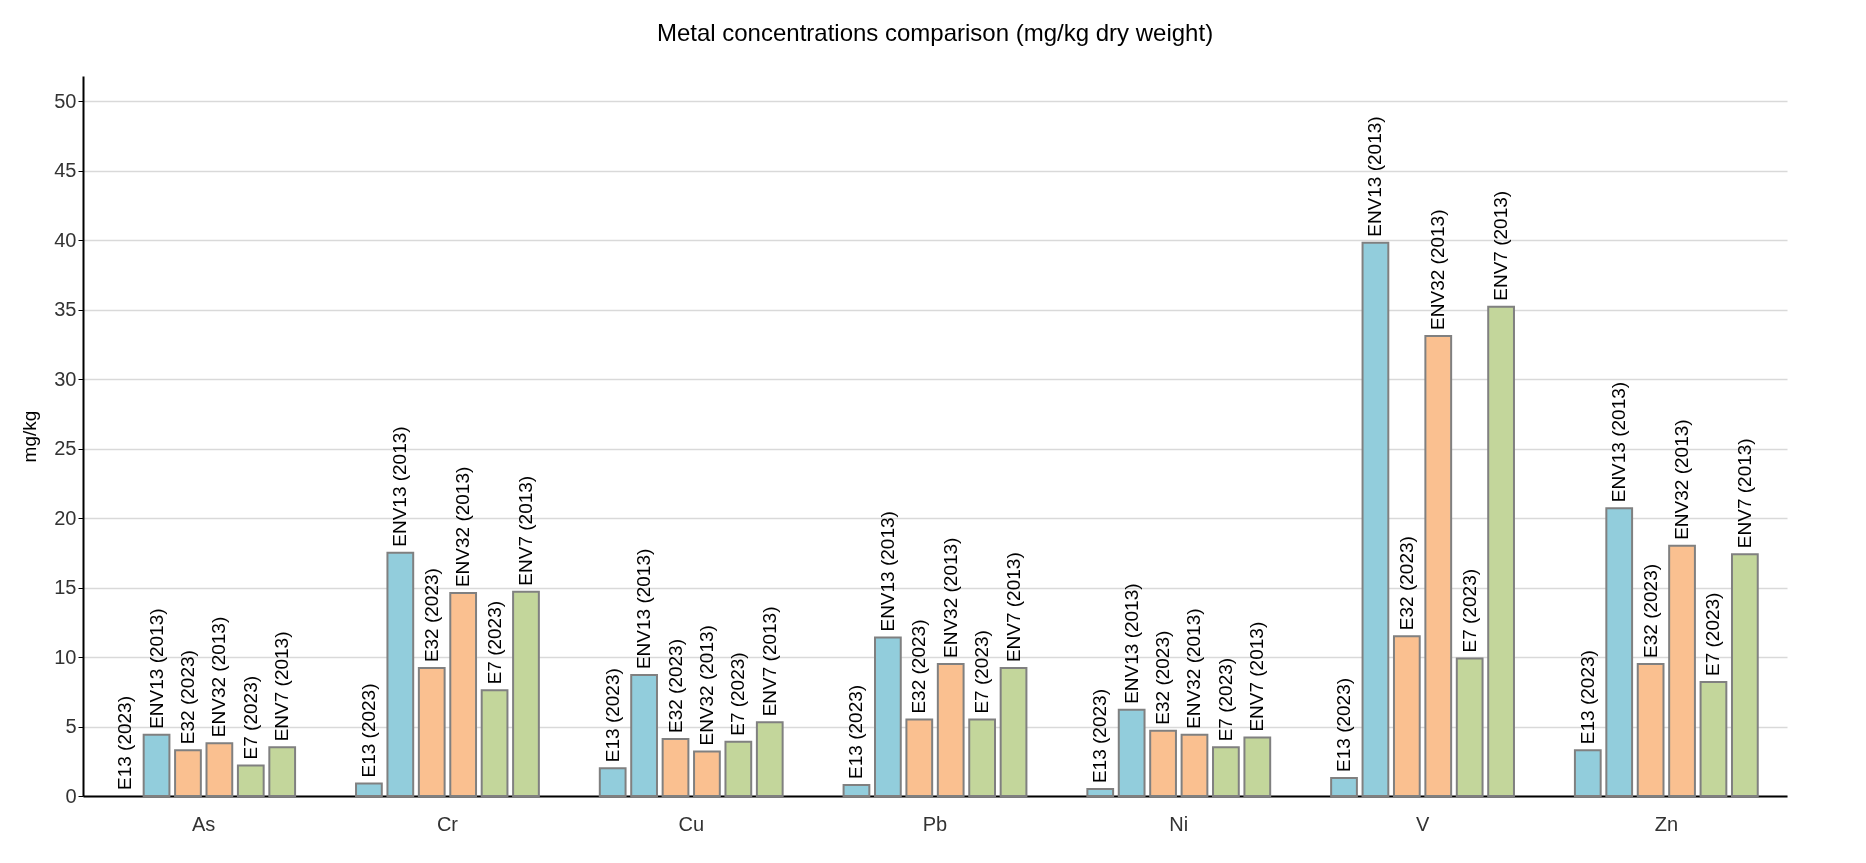  What do you see at coordinates (65, 587) in the screenshot?
I see `y-tick-label: 15` at bounding box center [65, 587].